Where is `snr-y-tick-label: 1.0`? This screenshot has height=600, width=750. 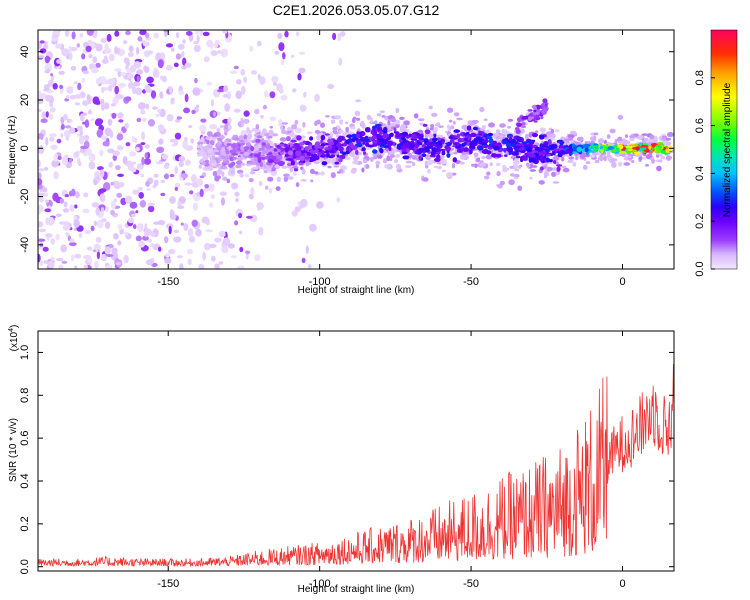
snr-y-tick-label: 1.0 is located at coordinates (25, 352).